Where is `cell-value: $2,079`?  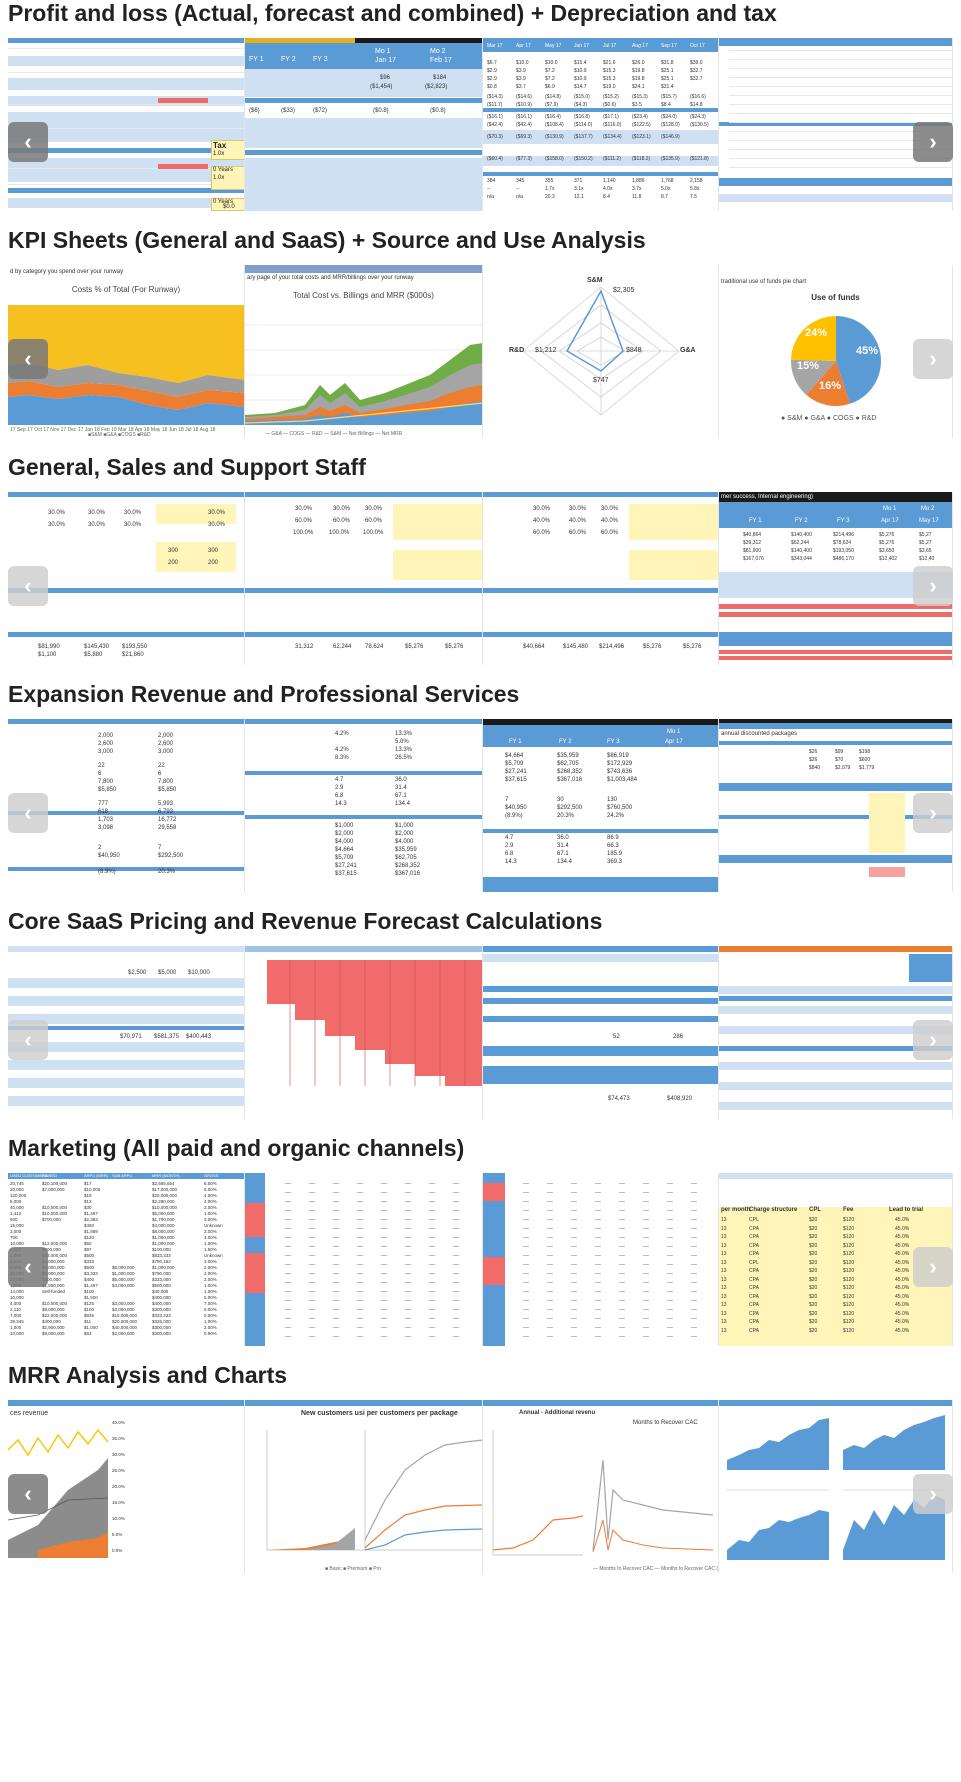 cell-value: $2,079 is located at coordinates (843, 768).